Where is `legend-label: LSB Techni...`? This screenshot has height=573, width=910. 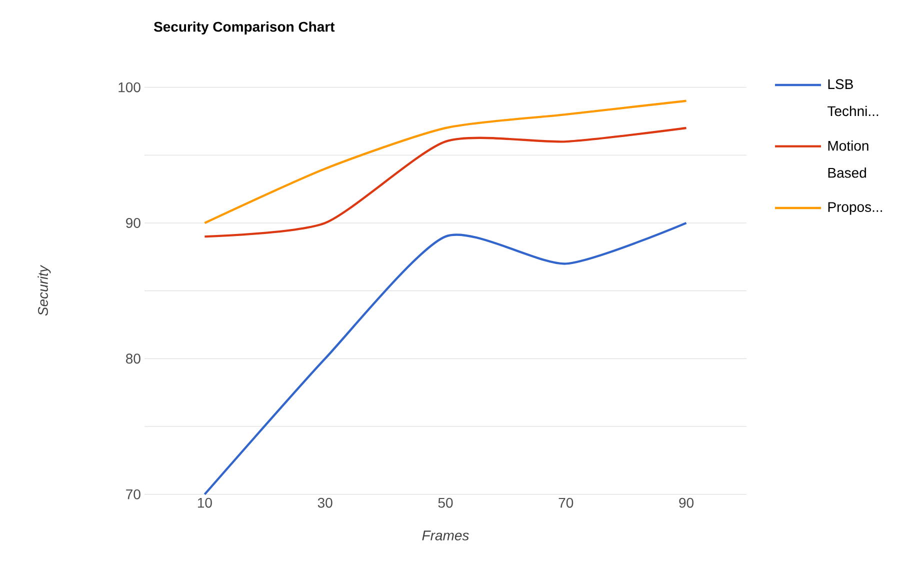 legend-label: LSB Techni... is located at coordinates (853, 97).